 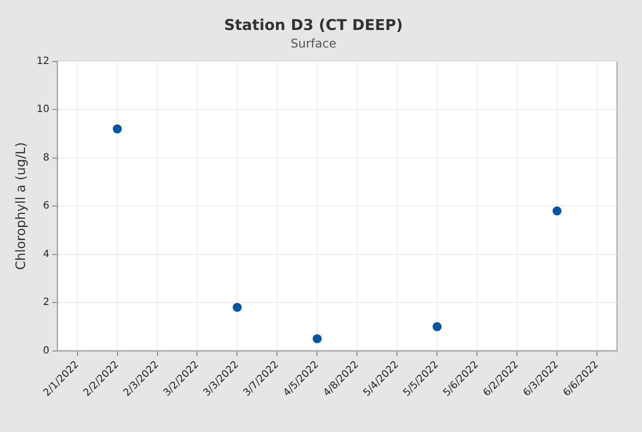 I want to click on y-tick-label: 2, so click(x=46, y=302).